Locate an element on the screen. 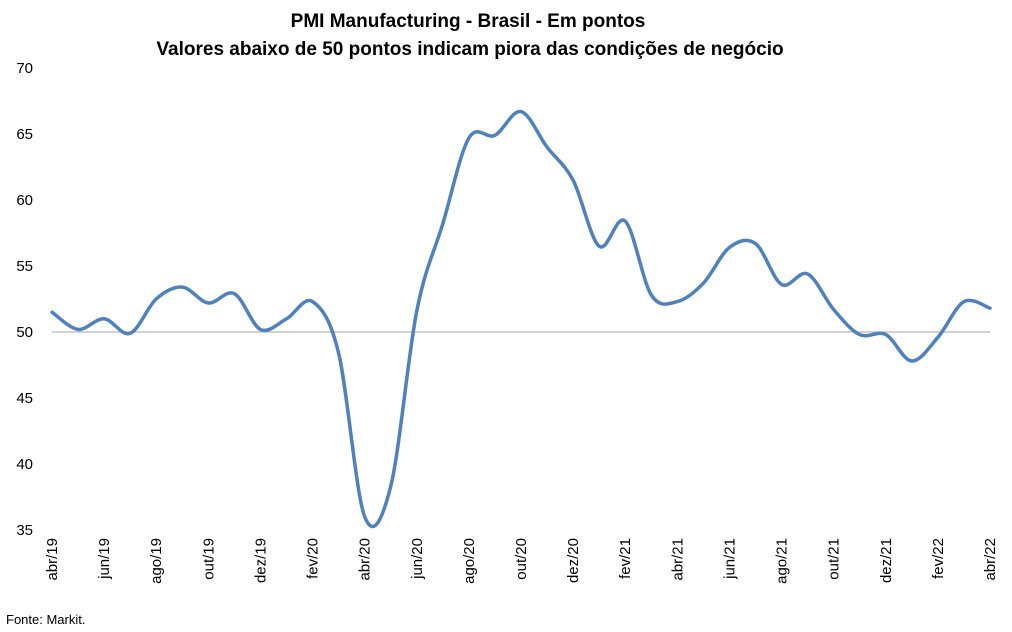 The height and width of the screenshot is (632, 1012). x-tick-label: jun/21 is located at coordinates (729, 559).